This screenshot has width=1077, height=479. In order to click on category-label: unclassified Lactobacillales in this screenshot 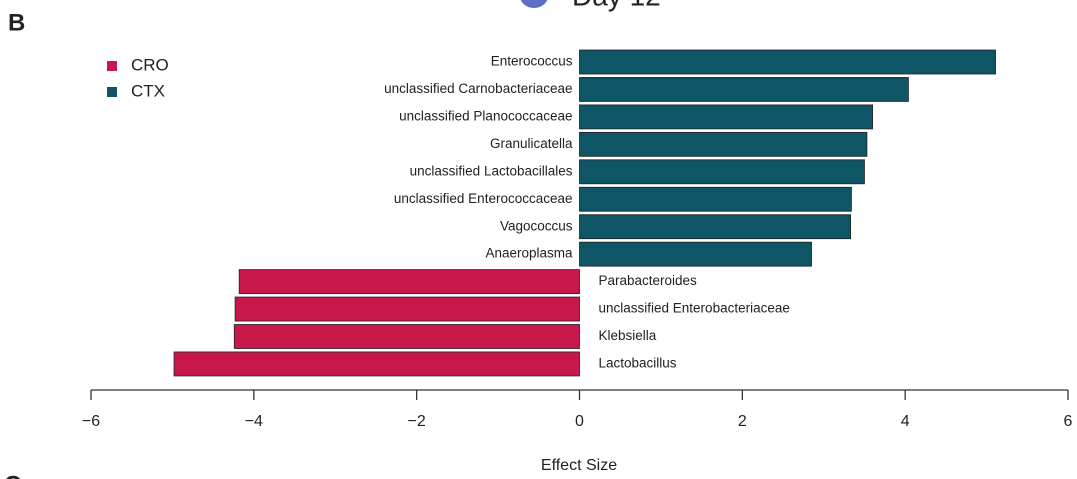, I will do `click(491, 170)`.